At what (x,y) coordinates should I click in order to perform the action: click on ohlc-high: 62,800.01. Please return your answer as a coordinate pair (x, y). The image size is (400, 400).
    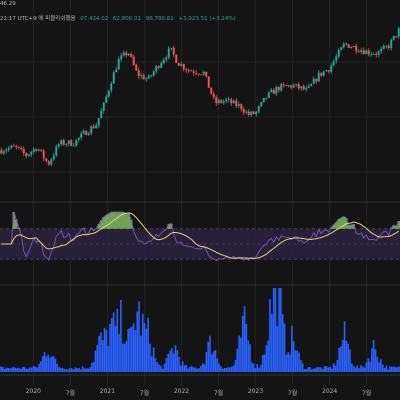
    Looking at the image, I should click on (127, 19).